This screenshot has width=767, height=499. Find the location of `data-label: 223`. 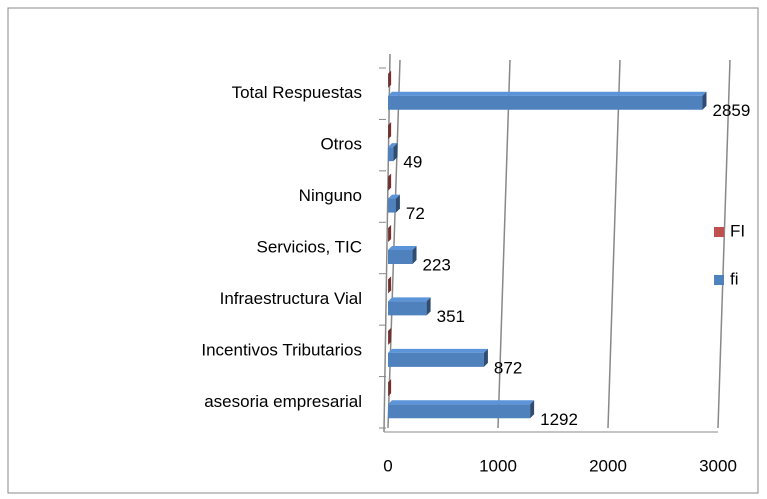

data-label: 223 is located at coordinates (437, 264).